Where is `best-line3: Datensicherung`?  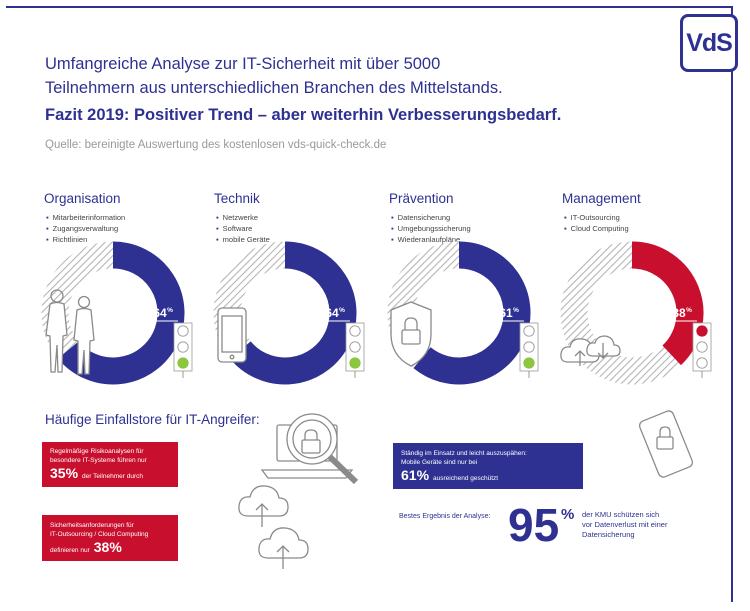
best-line3: Datensicherung is located at coordinates (608, 534).